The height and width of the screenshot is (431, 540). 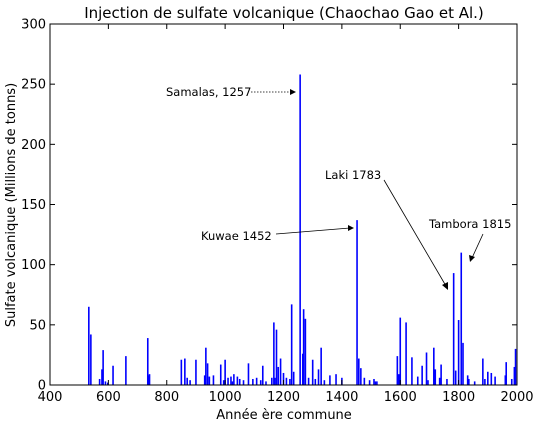 What do you see at coordinates (313, 231) in the screenshot?
I see `annotation-kuwae-arrow` at bounding box center [313, 231].